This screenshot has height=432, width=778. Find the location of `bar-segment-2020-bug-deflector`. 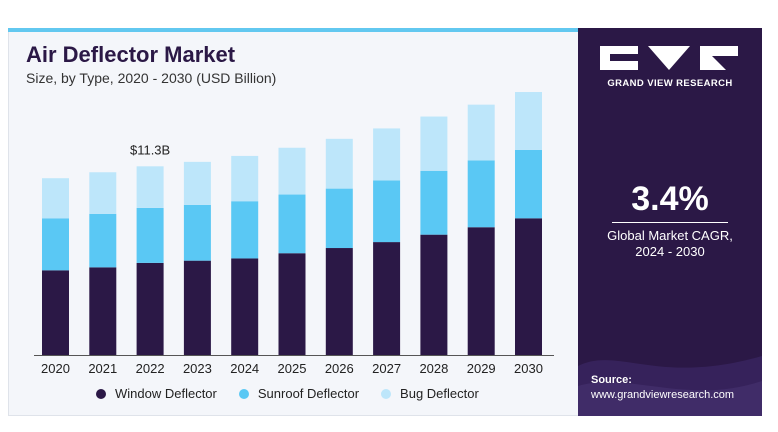

bar-segment-2020-bug-deflector is located at coordinates (55, 198).